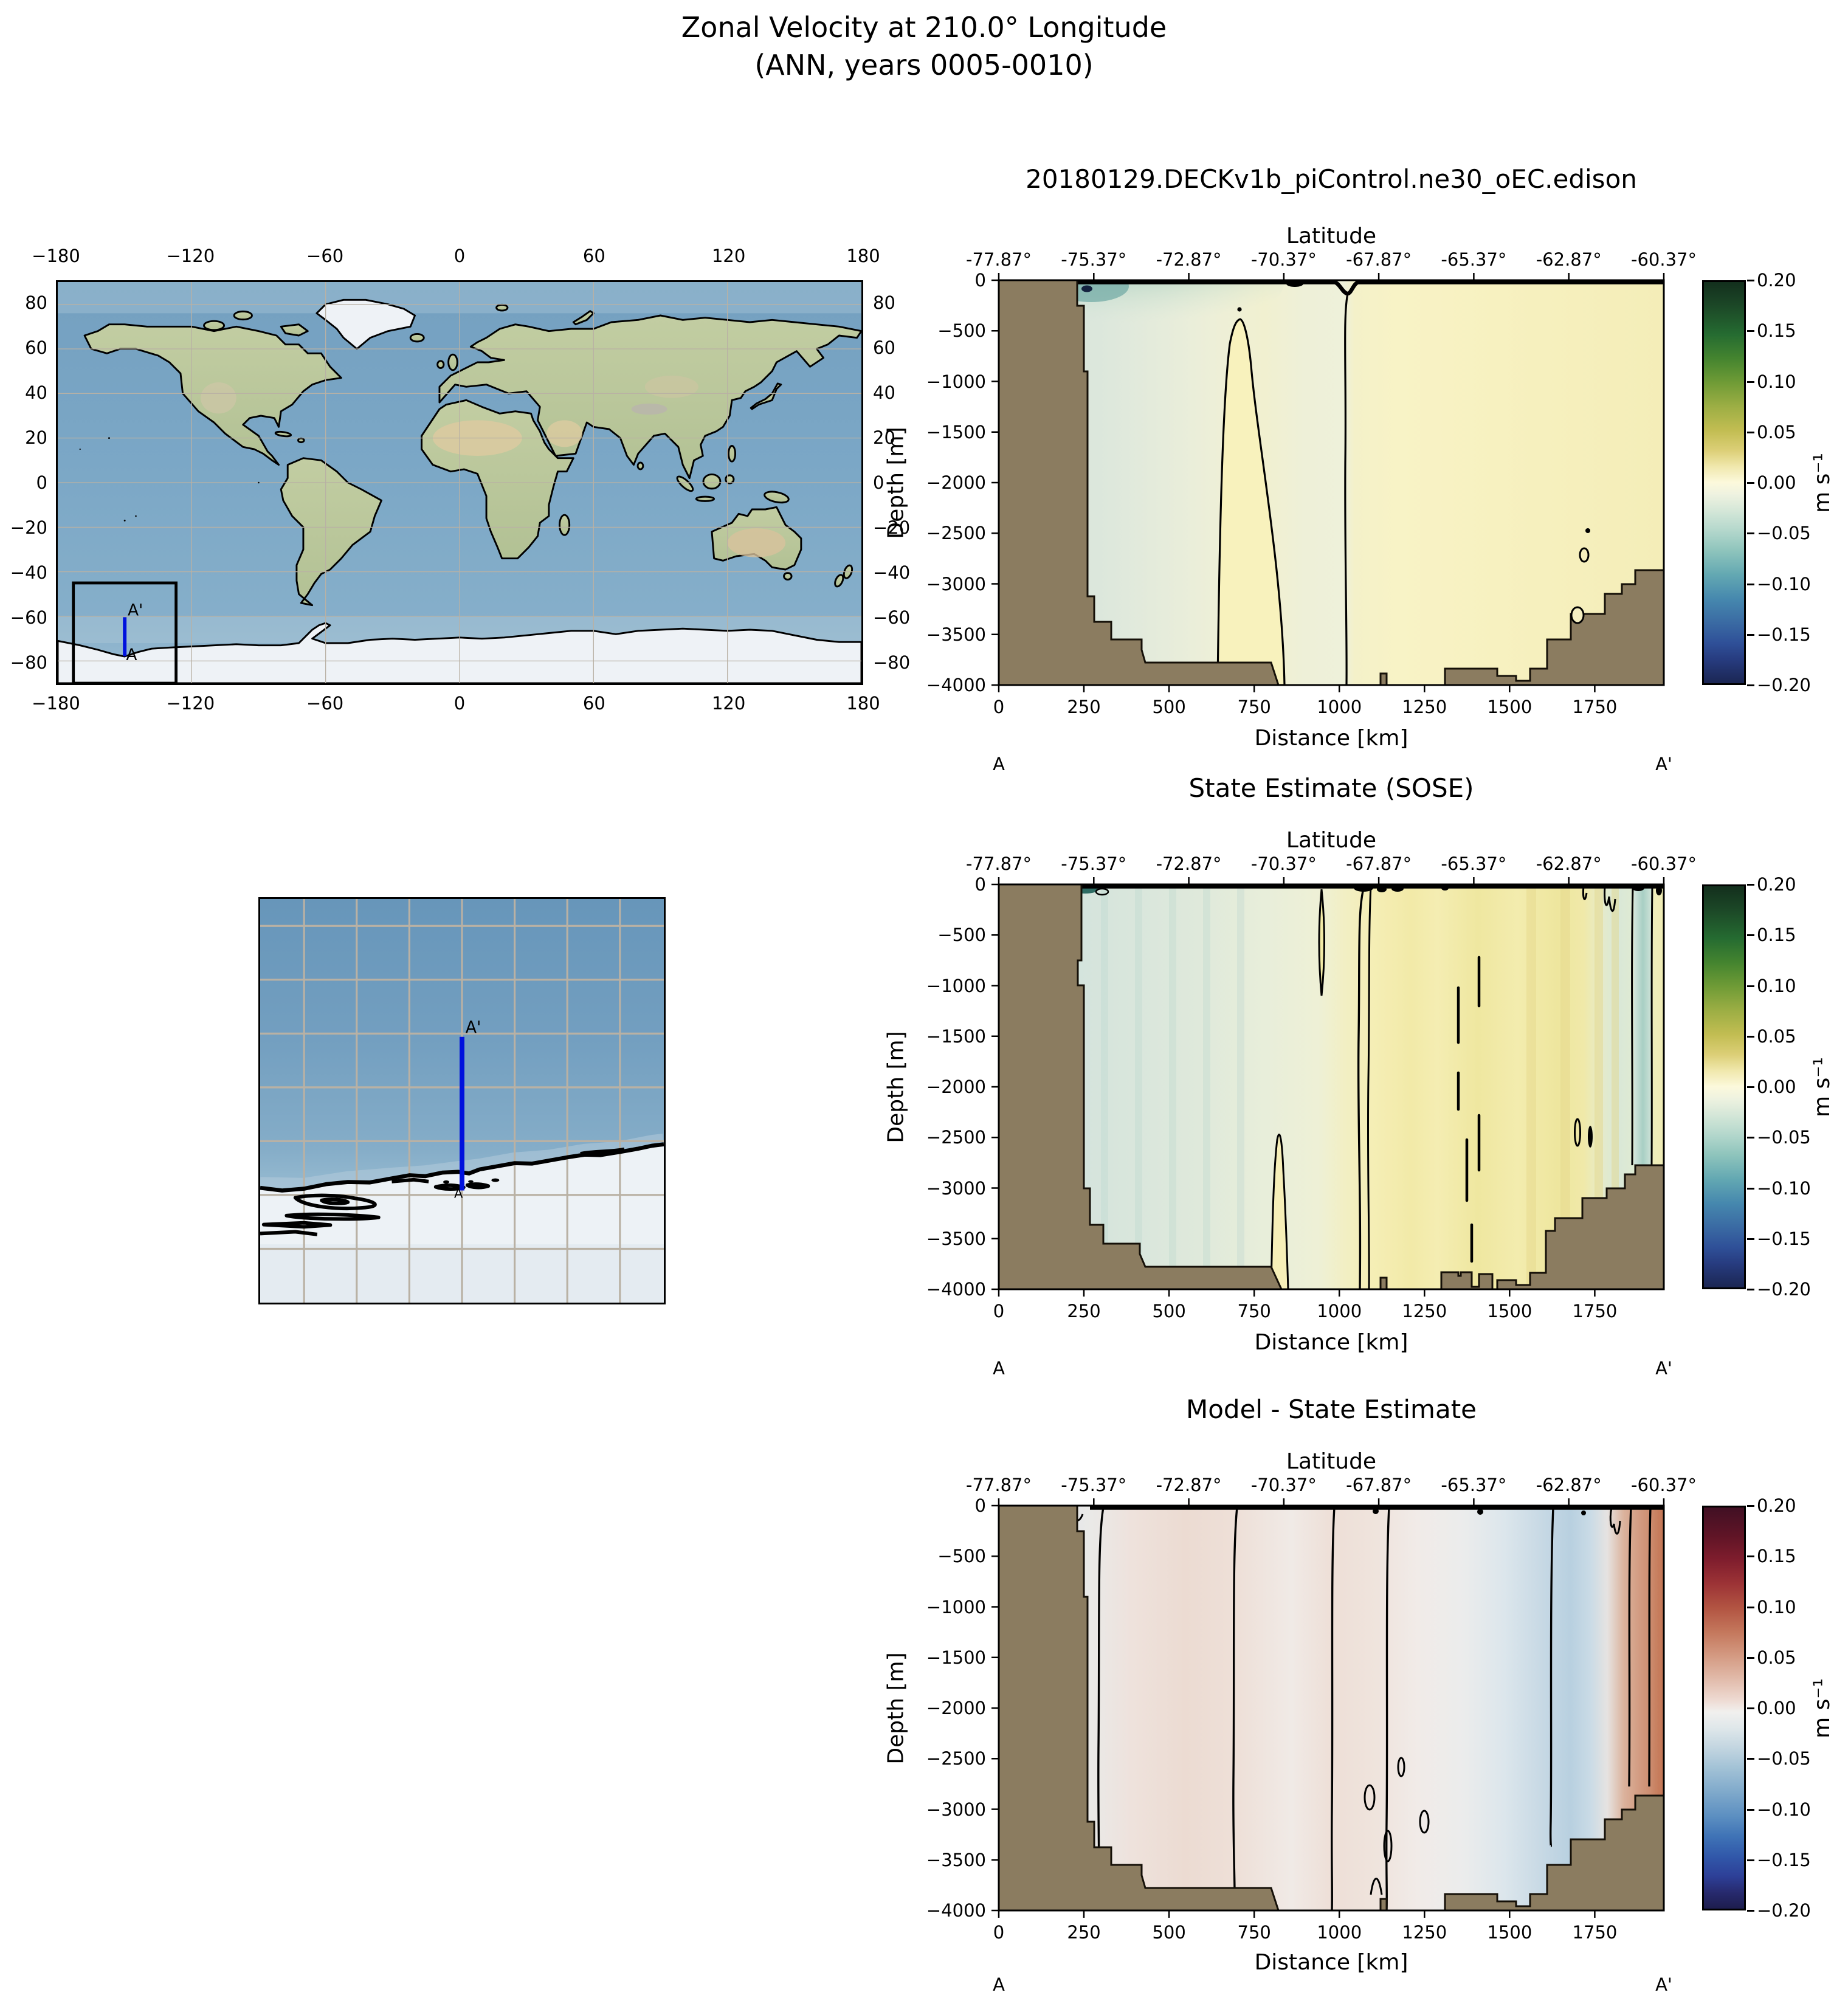 This screenshot has height=1998, width=1848. I want to click on panel2-section-end: A', so click(1663, 1368).